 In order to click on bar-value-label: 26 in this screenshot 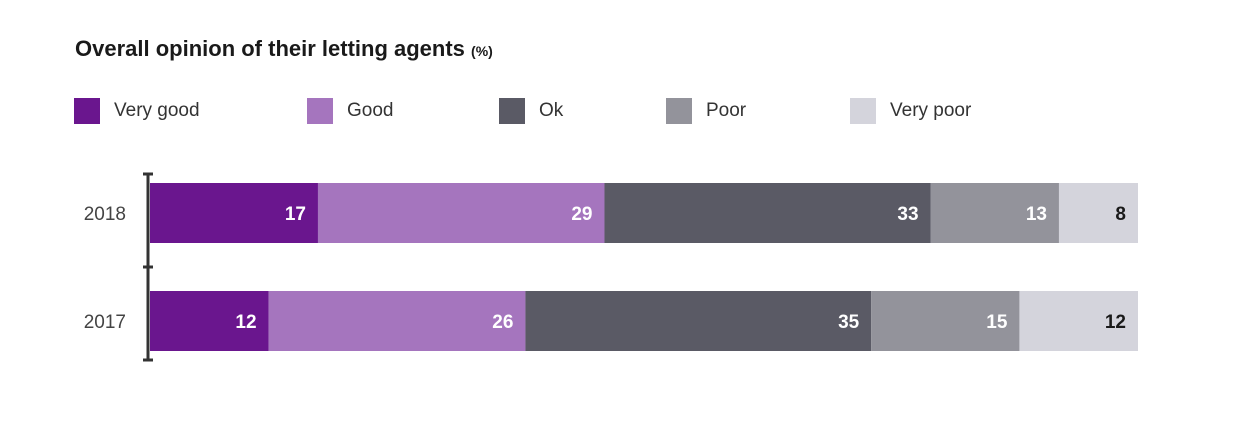, I will do `click(502, 322)`.